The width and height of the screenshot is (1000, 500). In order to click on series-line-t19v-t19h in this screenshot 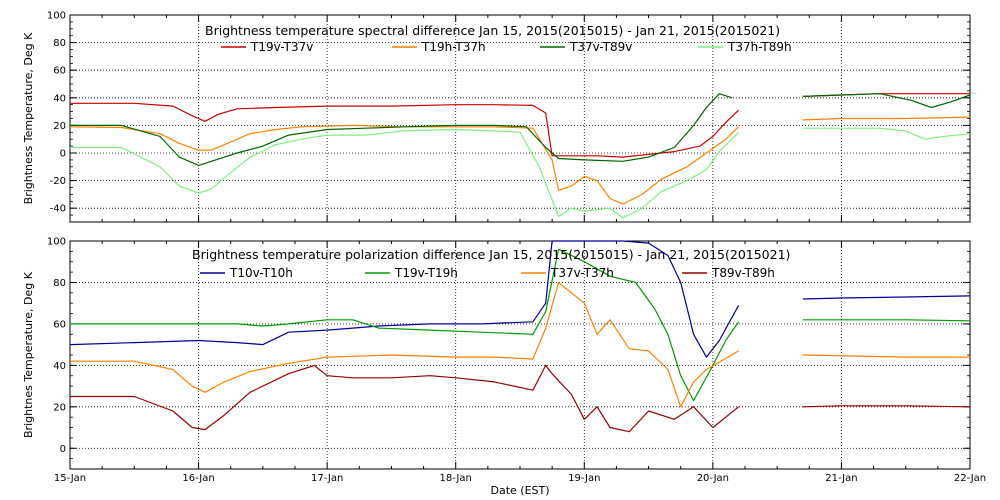, I will do `click(886, 320)`.